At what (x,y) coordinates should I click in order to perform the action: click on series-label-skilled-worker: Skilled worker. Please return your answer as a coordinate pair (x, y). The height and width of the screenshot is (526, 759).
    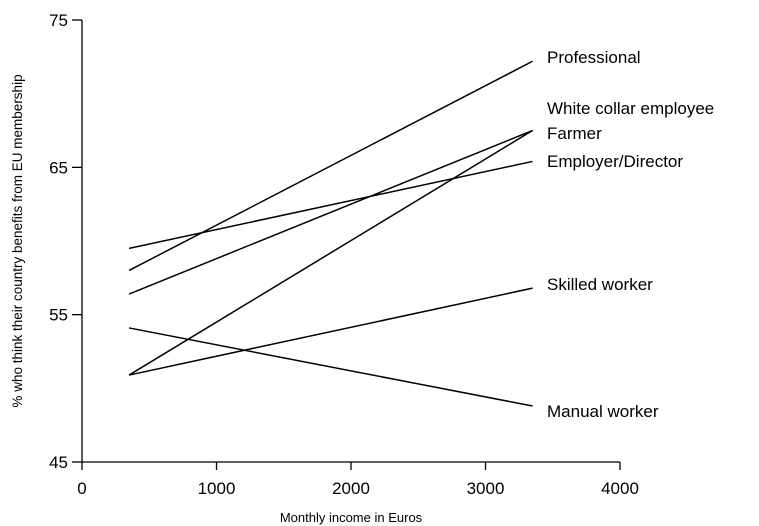
    Looking at the image, I should click on (600, 284).